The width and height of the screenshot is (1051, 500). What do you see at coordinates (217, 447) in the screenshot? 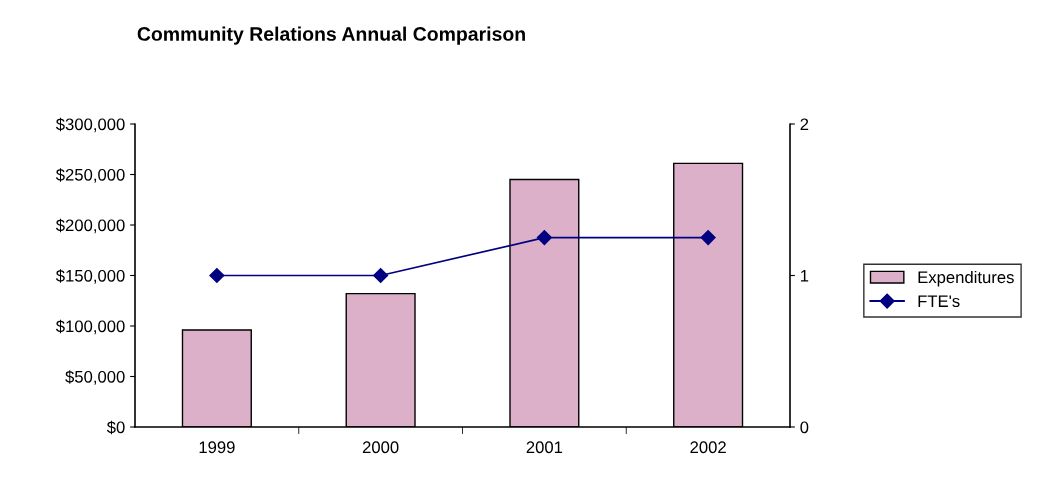
I see `x-tick-label: 1999` at bounding box center [217, 447].